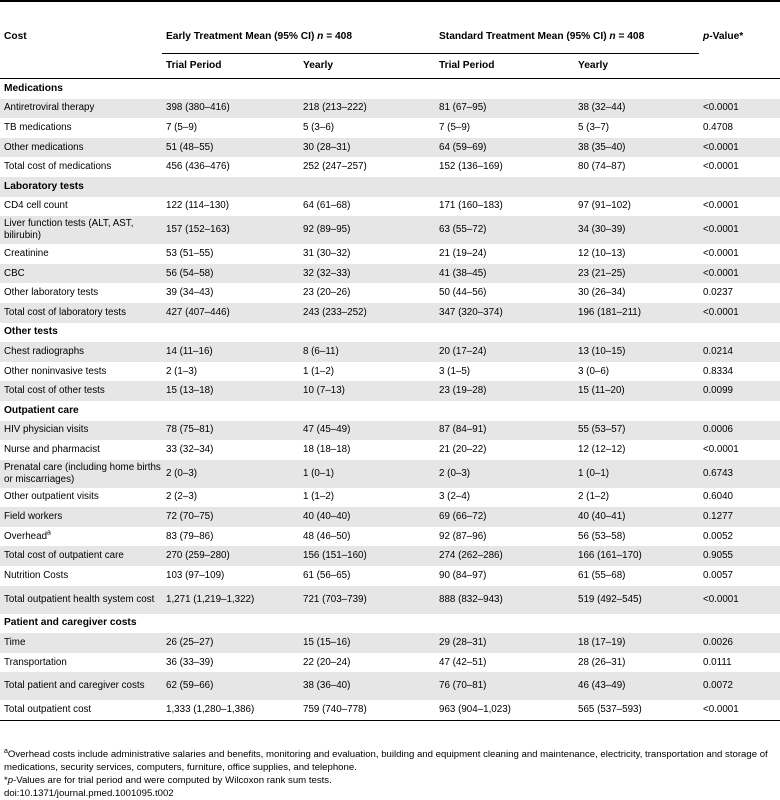 The image size is (780, 800). What do you see at coordinates (367, 517) in the screenshot?
I see `cell-early-yearly: 40 (40–40)` at bounding box center [367, 517].